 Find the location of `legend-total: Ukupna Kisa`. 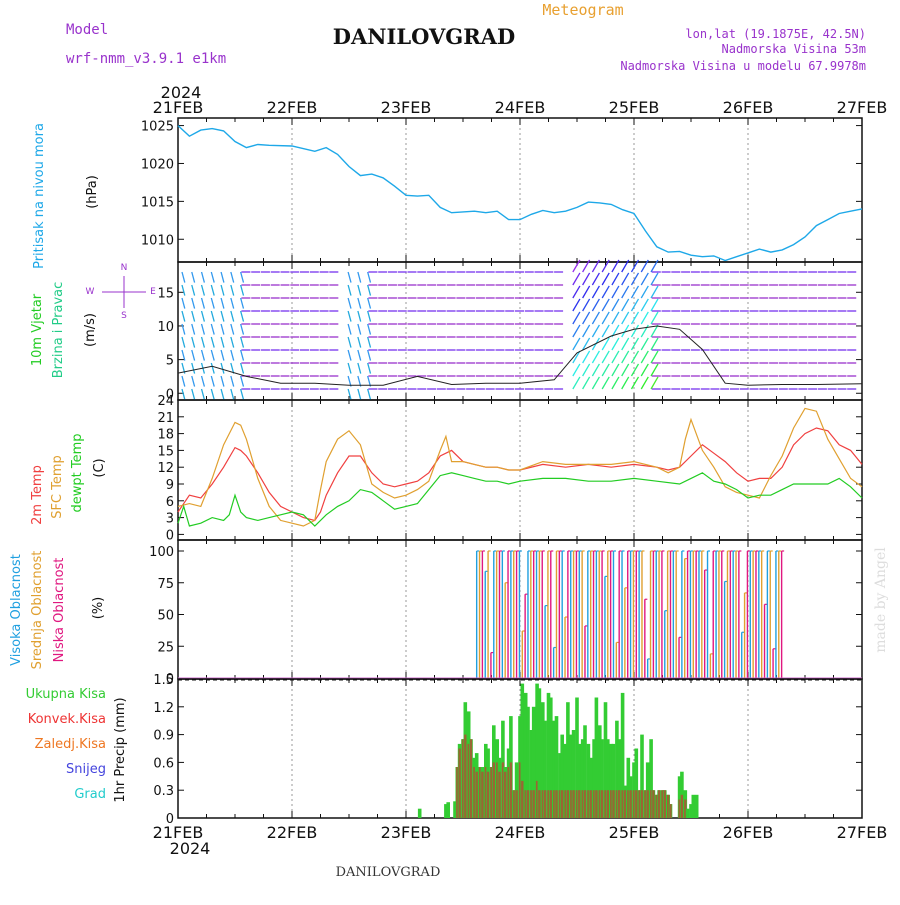

legend-total: Ukupna Kisa is located at coordinates (66, 694).